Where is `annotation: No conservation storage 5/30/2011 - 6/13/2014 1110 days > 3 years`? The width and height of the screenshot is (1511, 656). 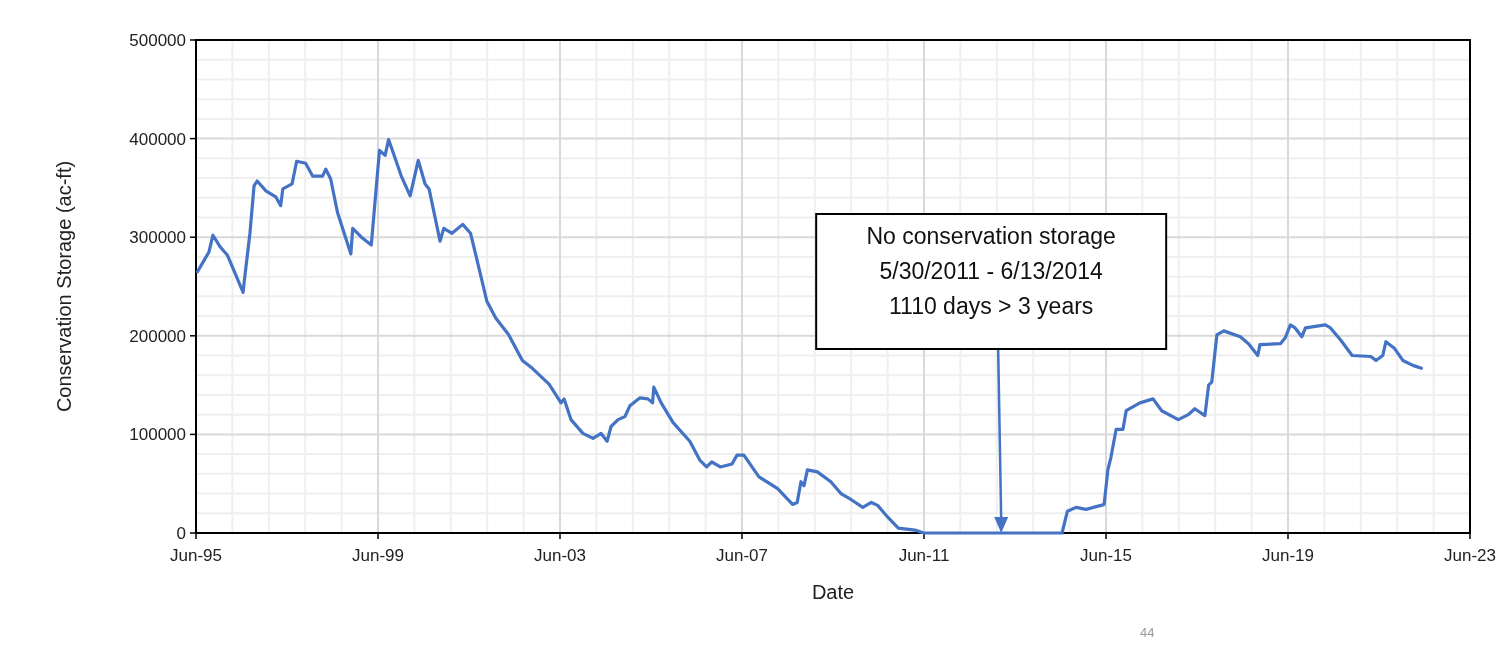
annotation: No conservation storage 5/30/2011 - 6/13/2014 1110 days > 3 years is located at coordinates (991, 271).